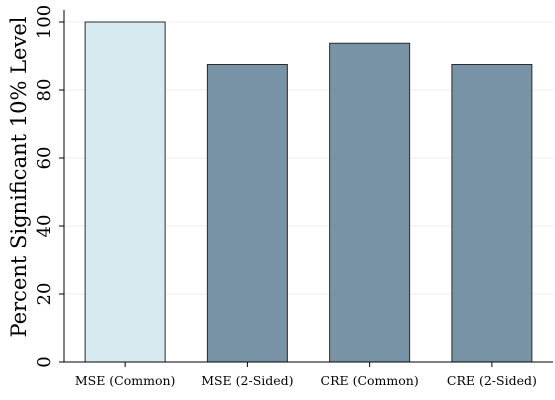  I want to click on y-tick-label: 60, so click(44, 158).